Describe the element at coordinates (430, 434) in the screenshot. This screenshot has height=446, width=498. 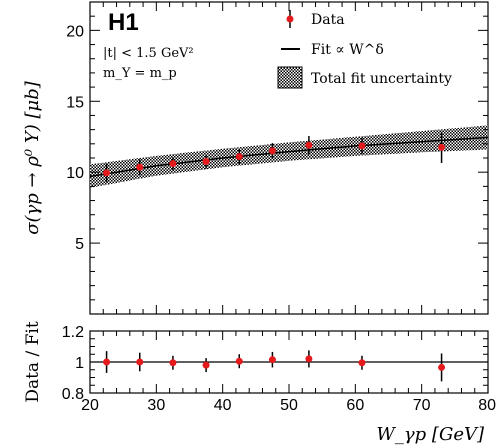
I see `x-axis-title: W_γp [GeV]` at that location.